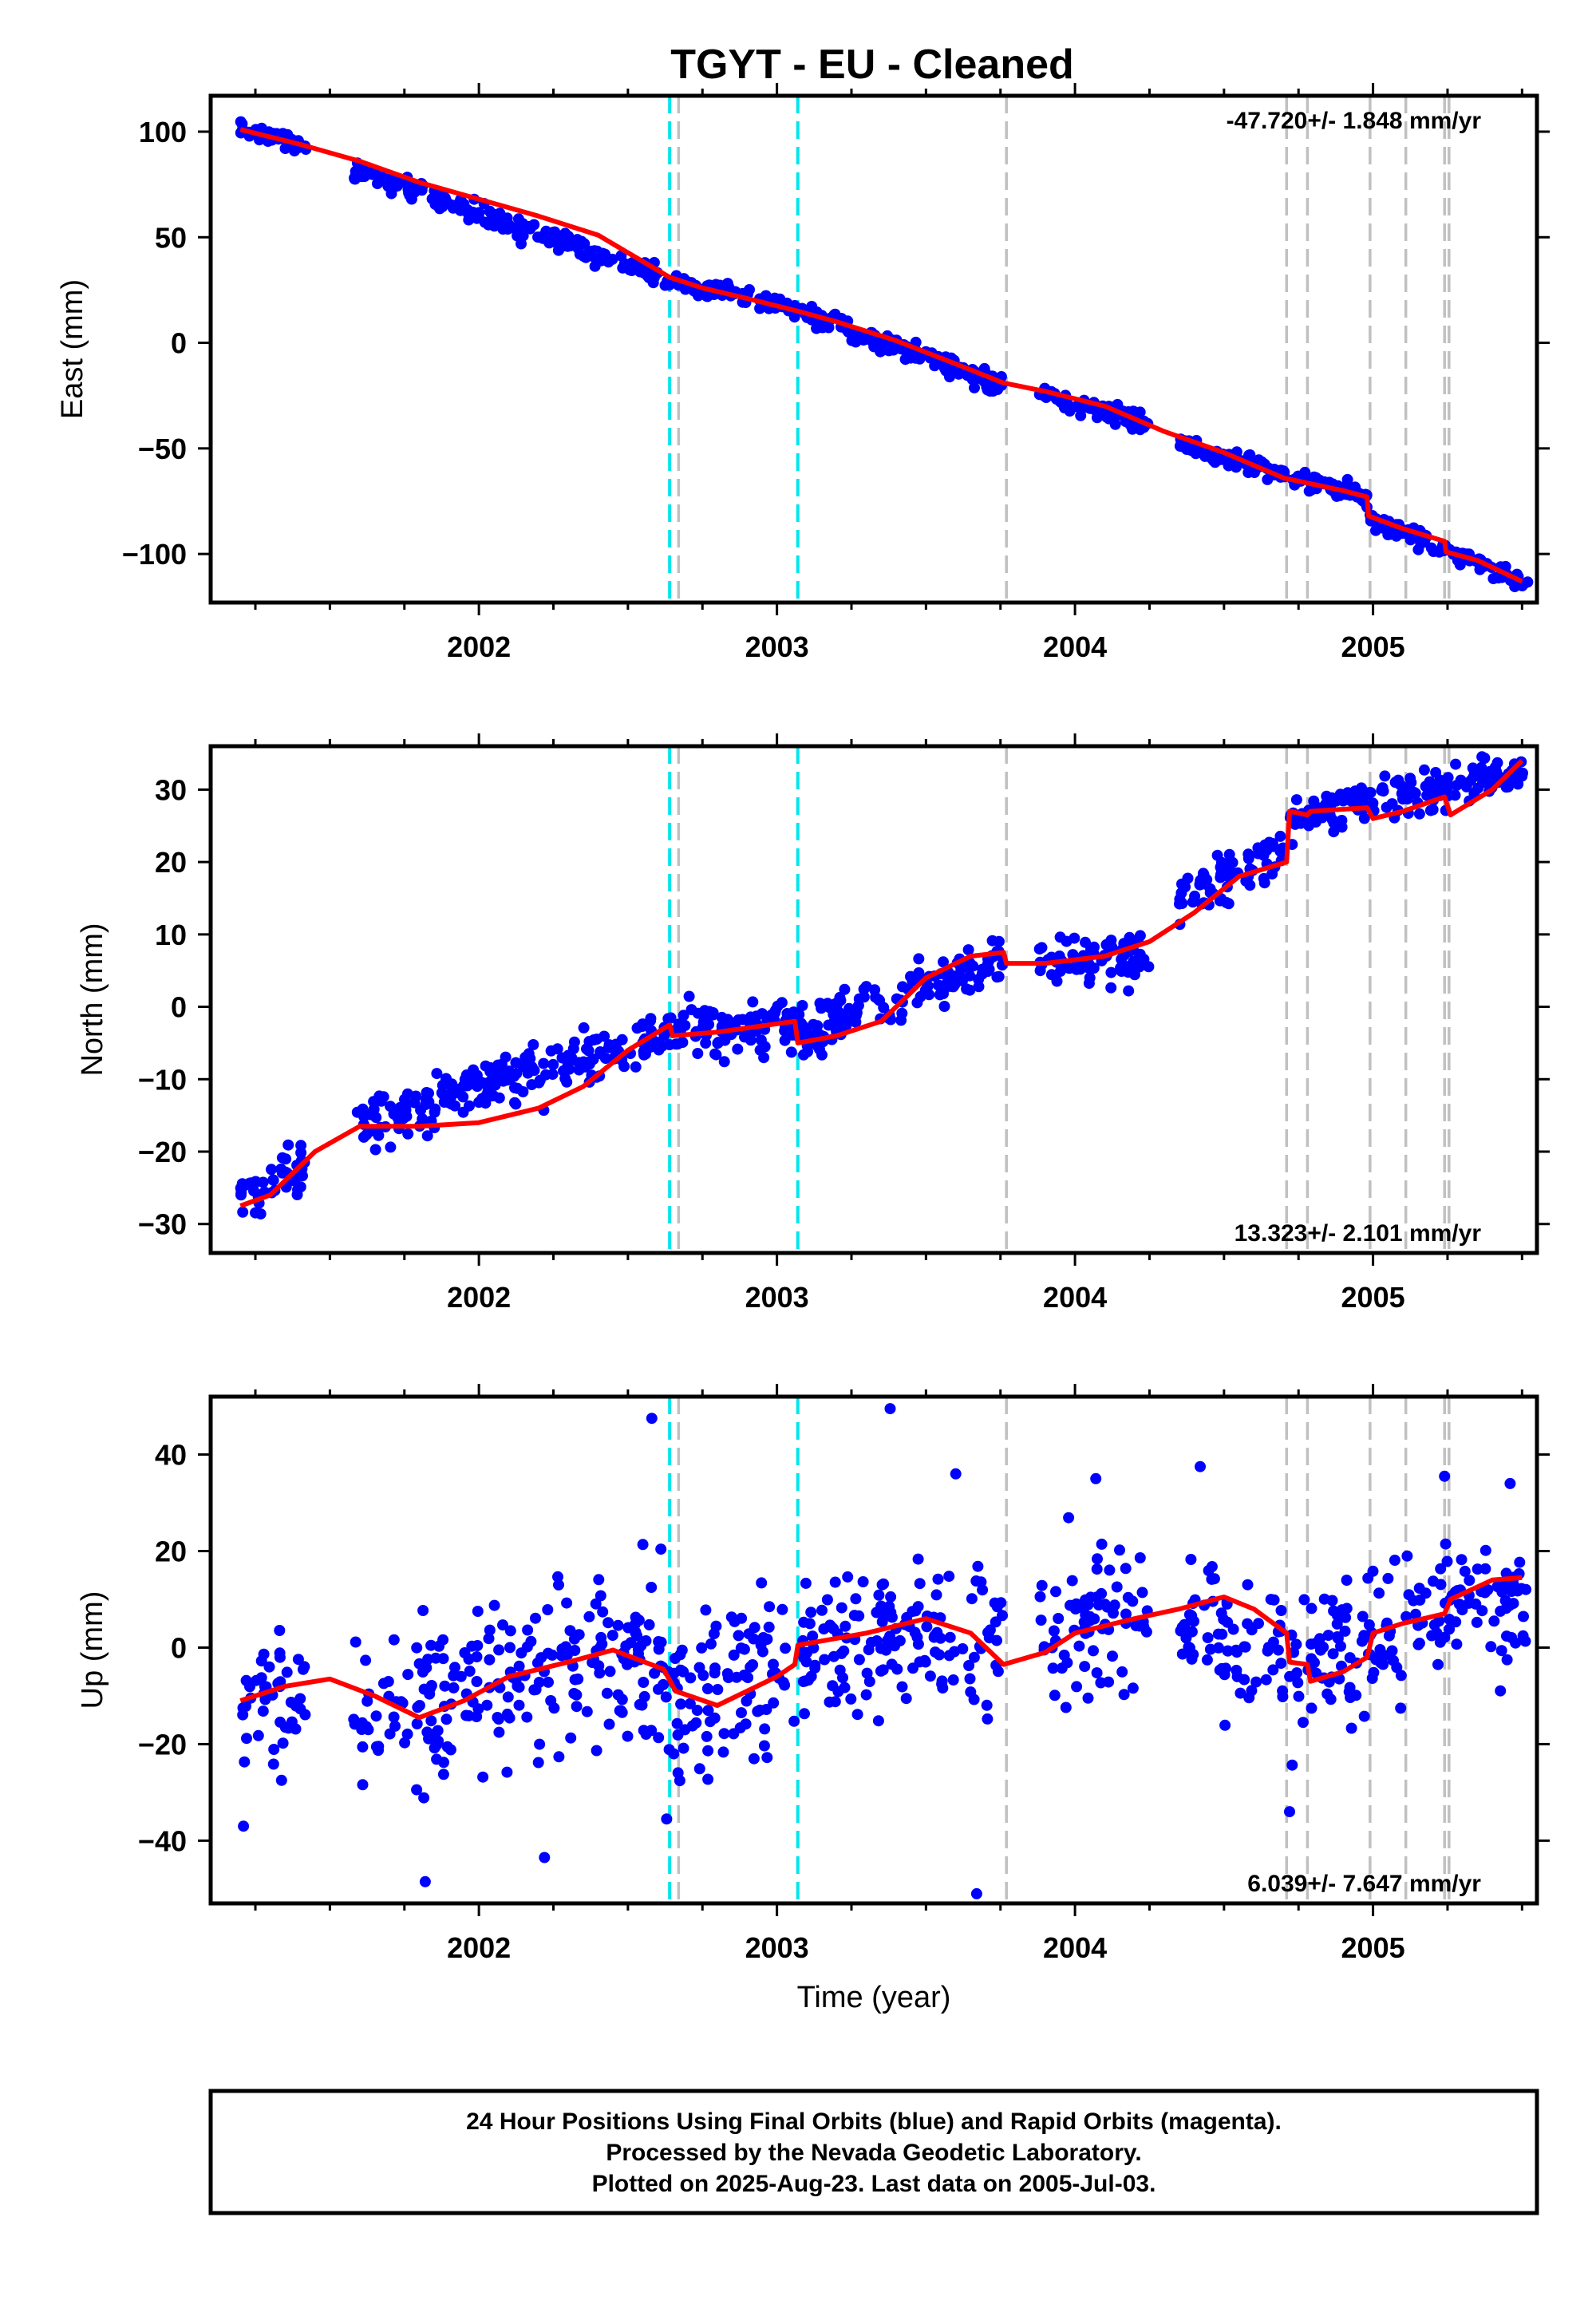  Describe the element at coordinates (1364, 1884) in the screenshot. I see `up-rate-label: 6.039+/- 7.647 mm/yr` at that location.